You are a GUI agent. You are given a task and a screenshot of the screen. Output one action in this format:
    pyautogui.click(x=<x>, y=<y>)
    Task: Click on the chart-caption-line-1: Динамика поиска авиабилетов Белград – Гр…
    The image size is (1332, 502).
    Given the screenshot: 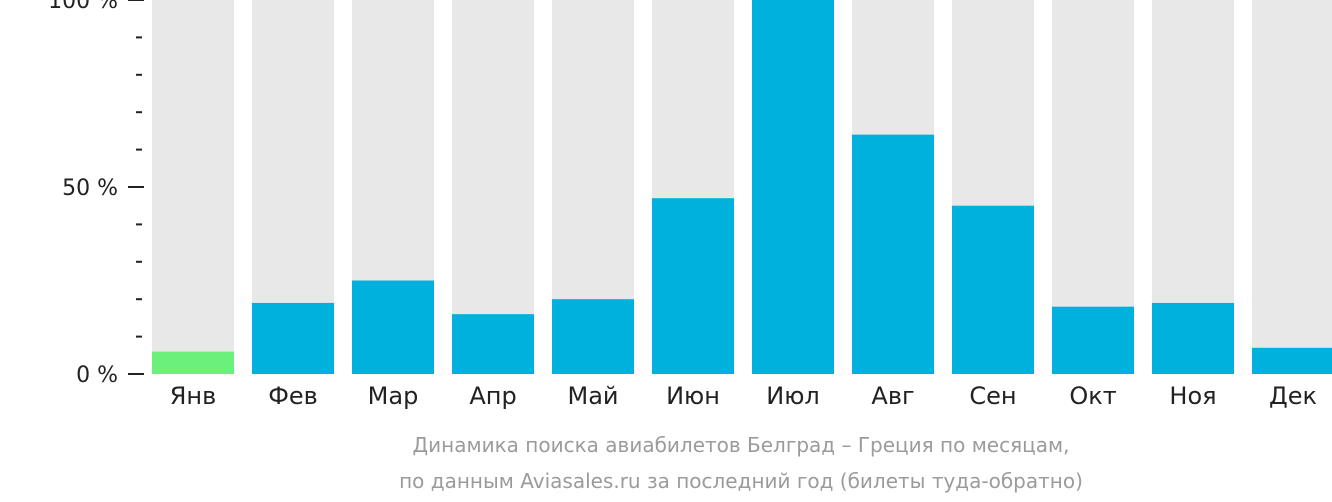 What is the action you would take?
    pyautogui.click(x=741, y=445)
    